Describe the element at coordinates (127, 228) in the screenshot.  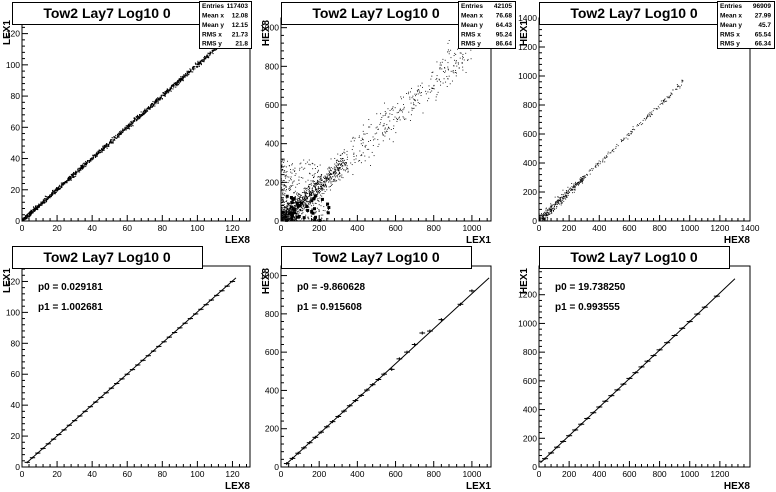
I see `x-tick-label: 60` at that location.